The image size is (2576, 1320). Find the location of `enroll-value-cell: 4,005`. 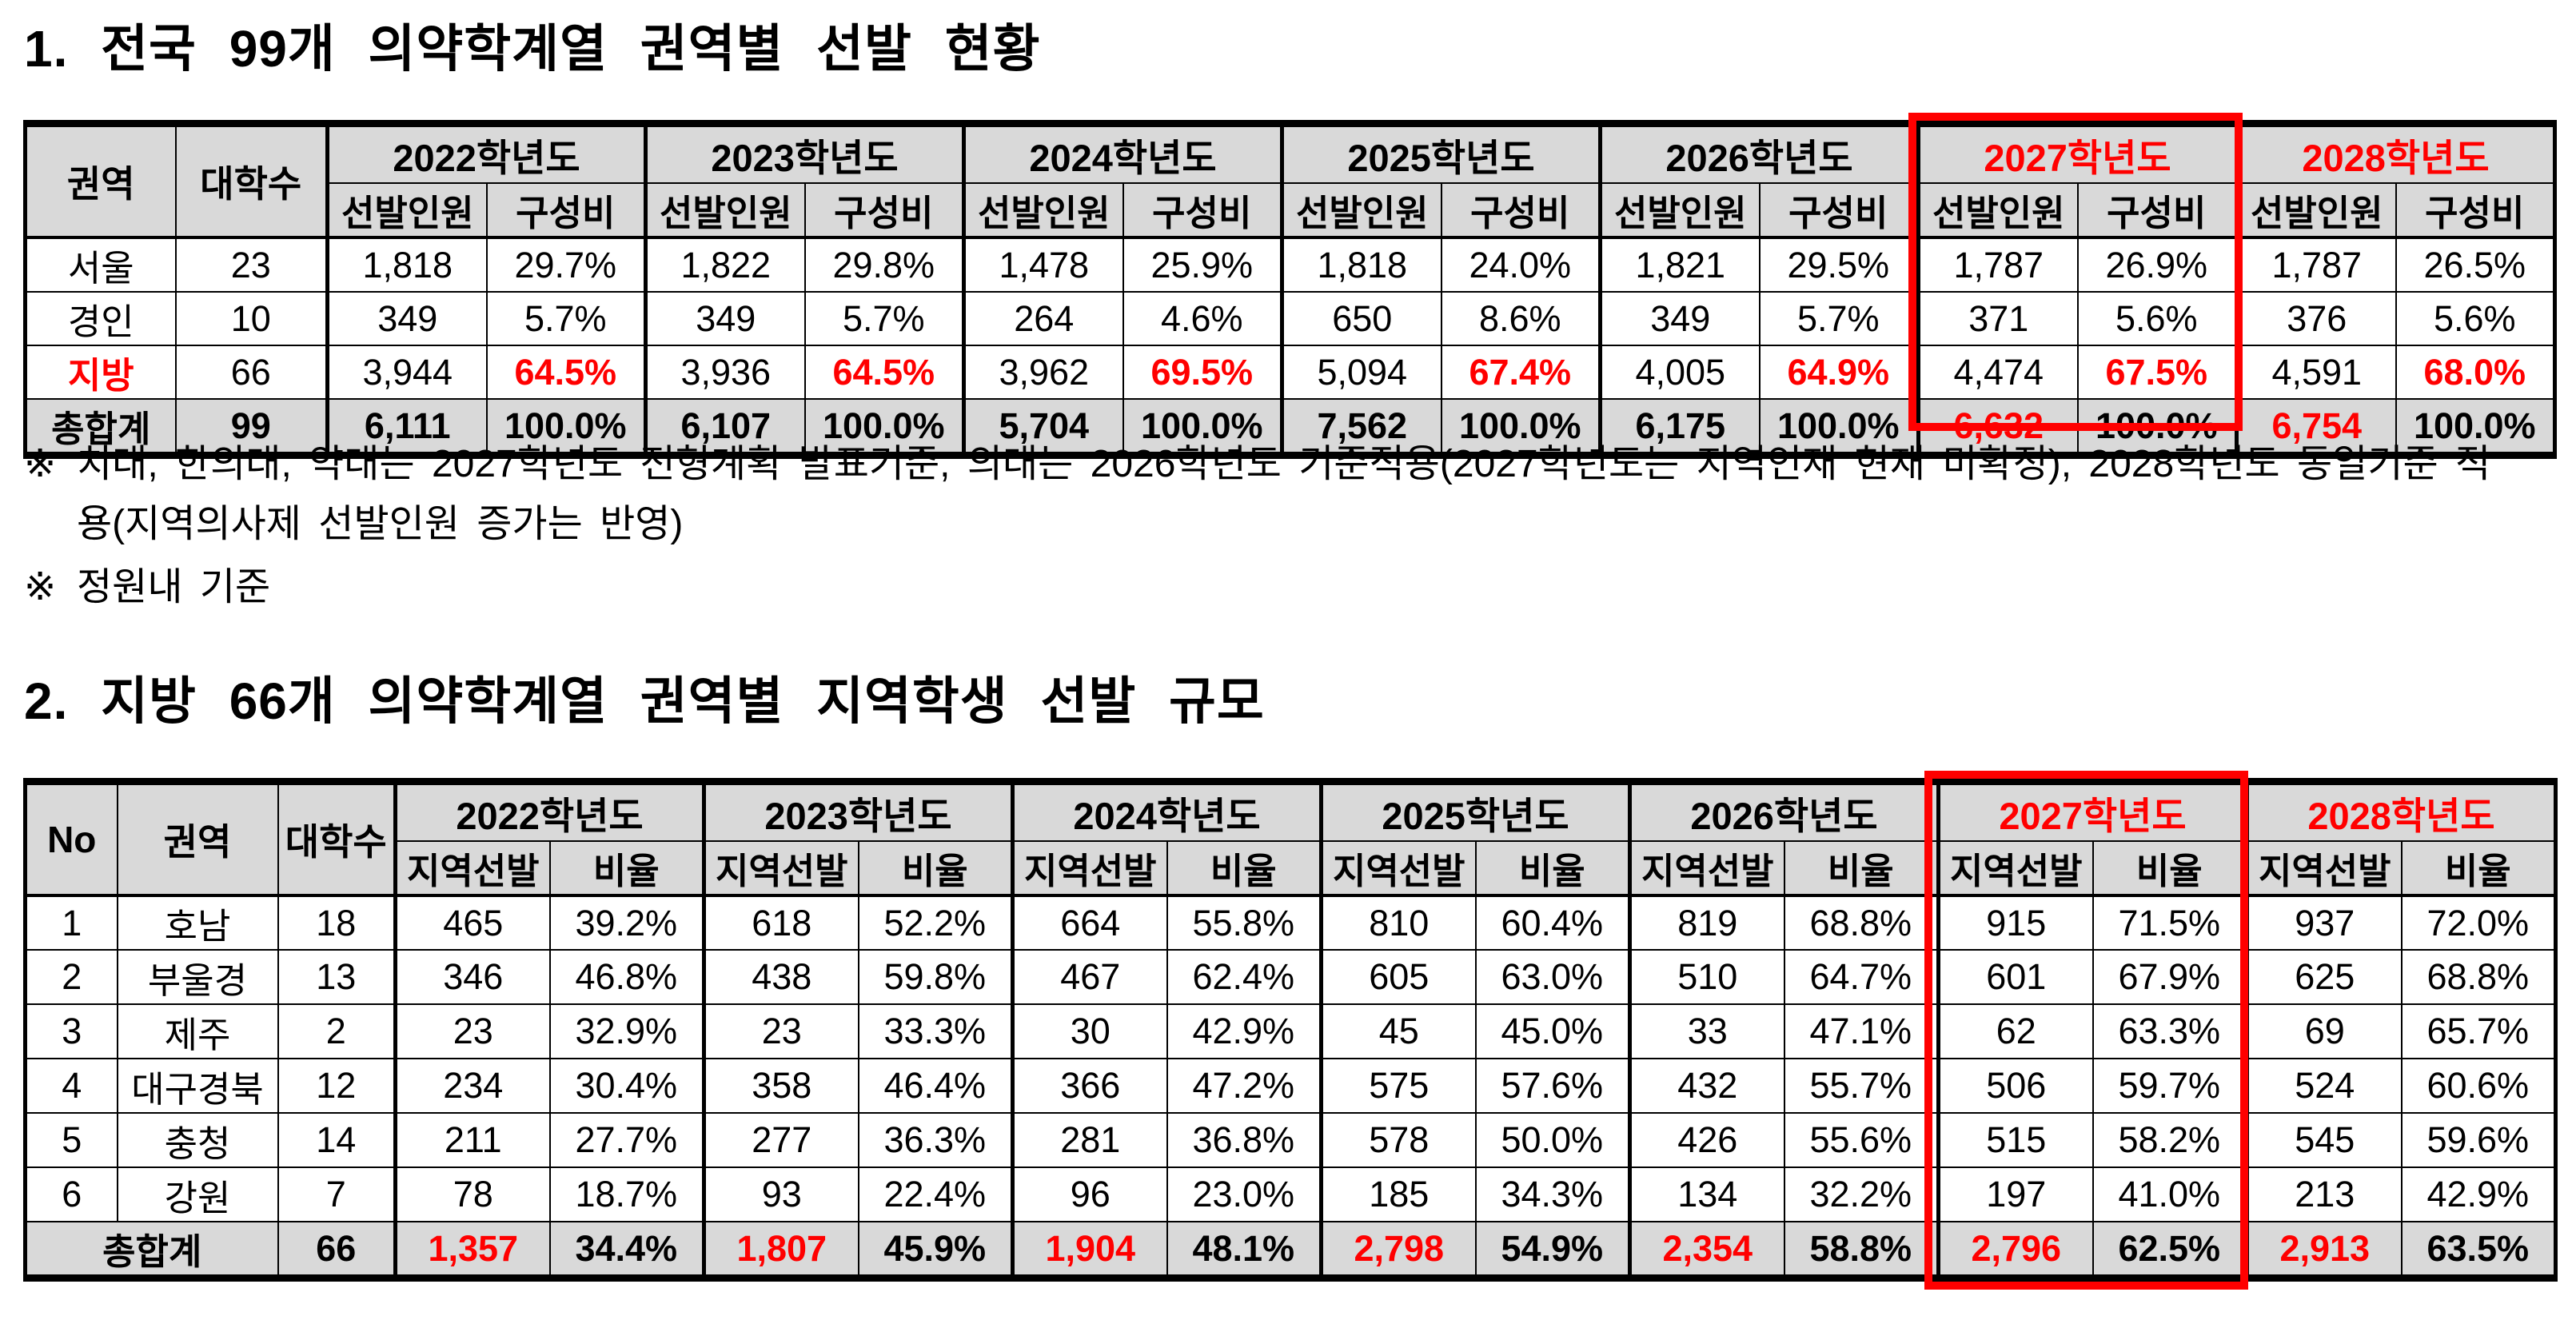

enroll-value-cell: 4,005 is located at coordinates (1680, 372).